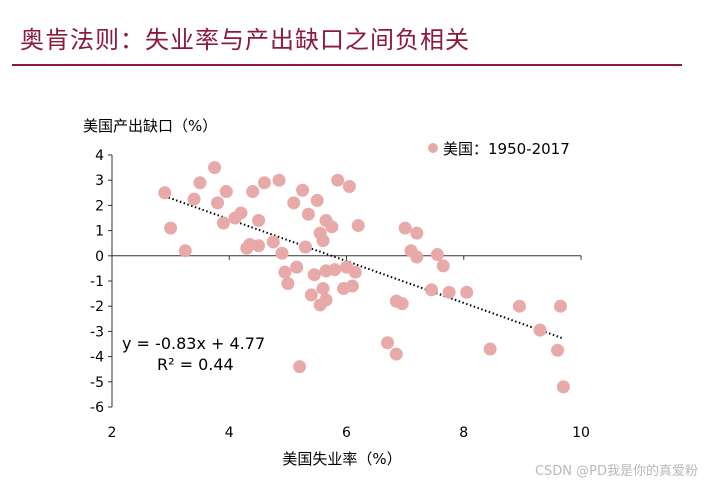 Image resolution: width=708 pixels, height=489 pixels. Describe the element at coordinates (616, 471) in the screenshot. I see `watermark: CSDN @PD我是你的真爱粉` at that location.